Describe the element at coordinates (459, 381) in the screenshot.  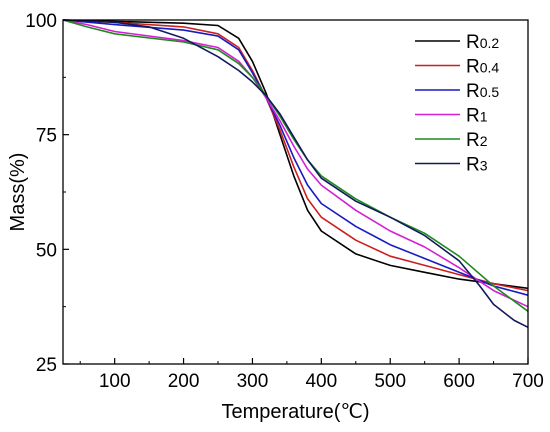
I see `x-tick-label-5: 600` at that location.